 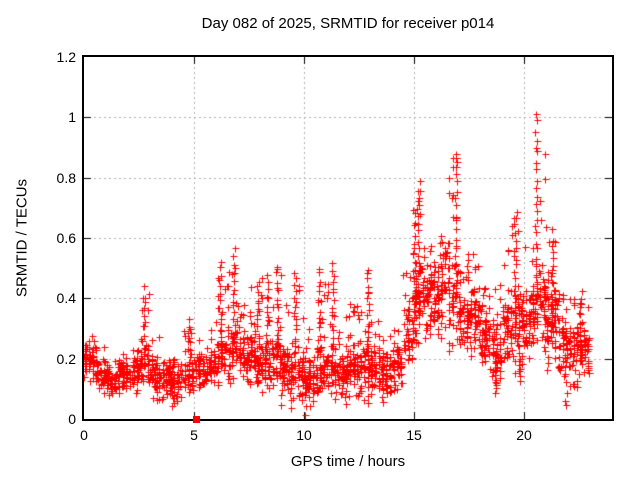 I want to click on y-tick-label: 0.8, so click(x=66, y=177).